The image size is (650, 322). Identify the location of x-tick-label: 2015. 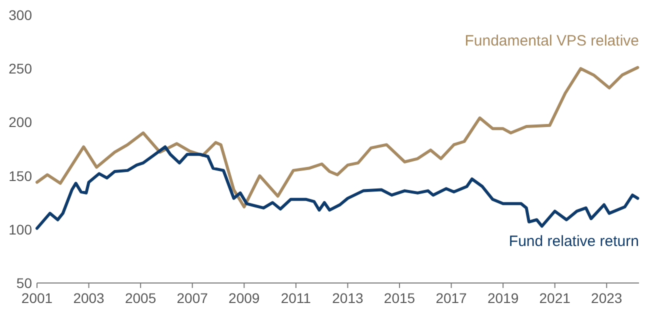
(400, 298).